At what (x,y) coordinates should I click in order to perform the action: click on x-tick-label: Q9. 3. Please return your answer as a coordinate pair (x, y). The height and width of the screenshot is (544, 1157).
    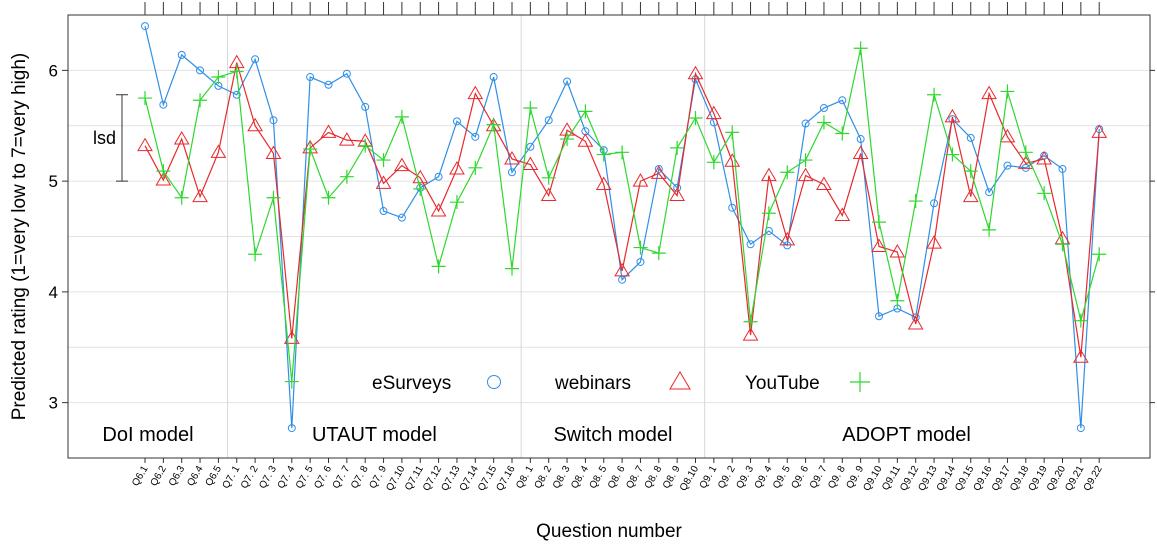
    Looking at the image, I should click on (745, 477).